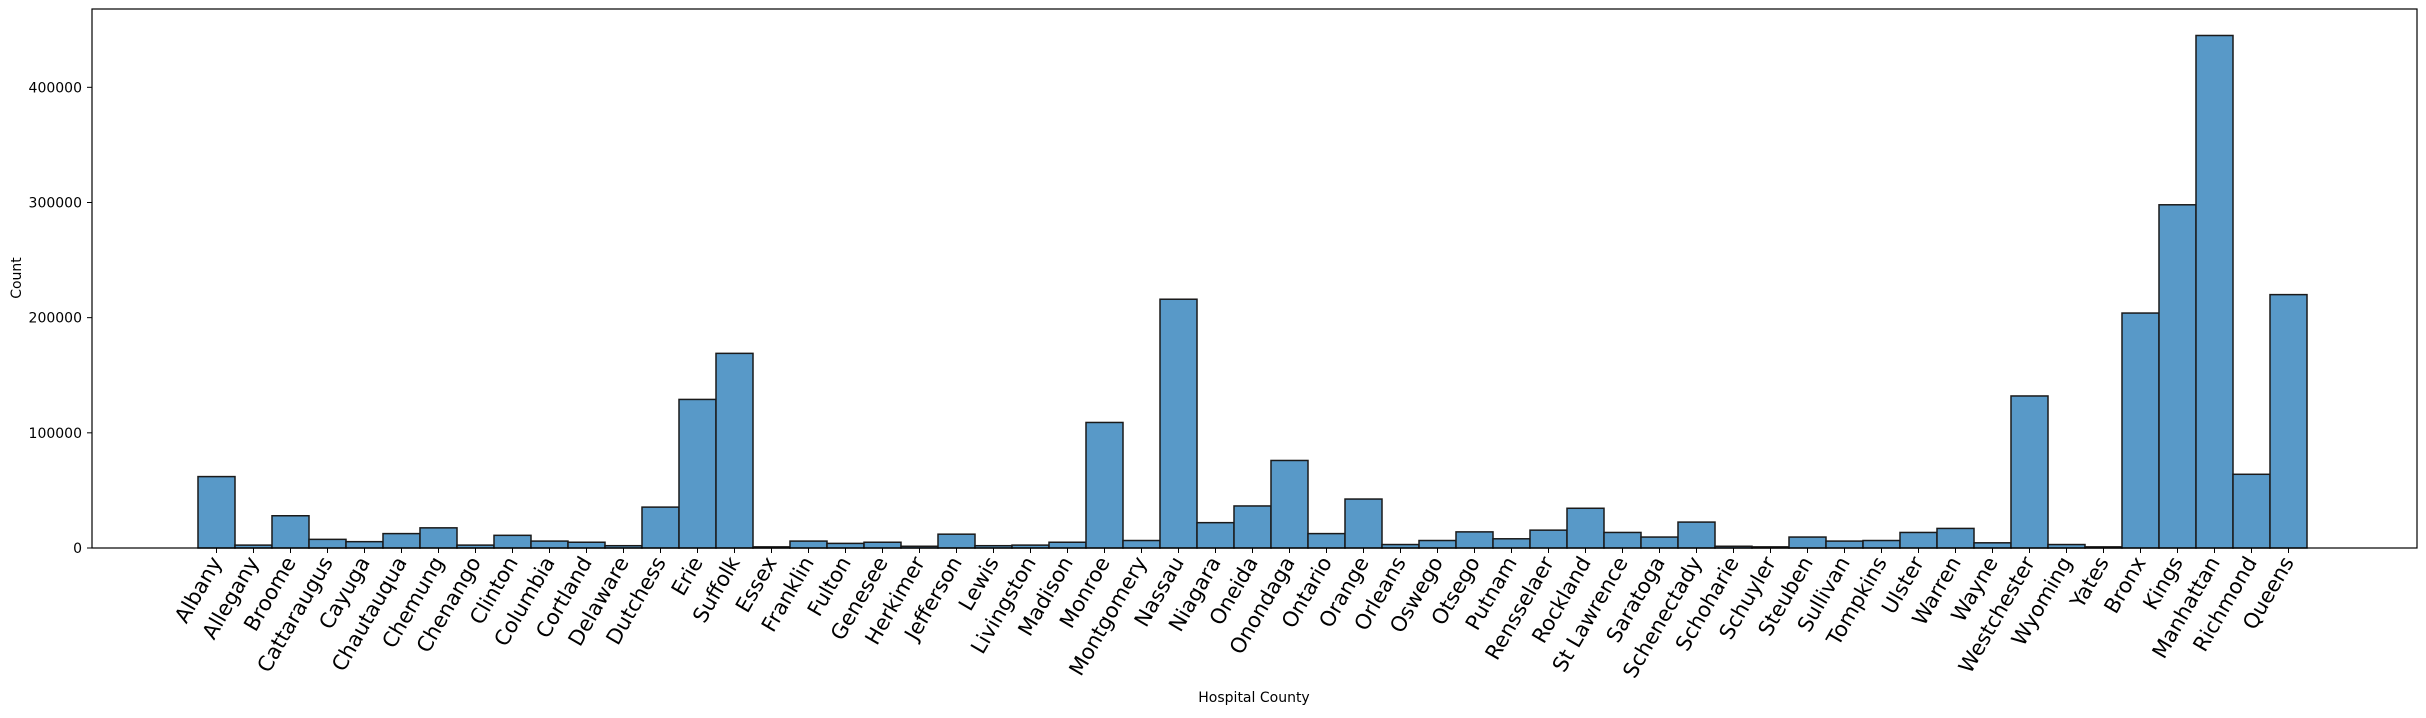  I want to click on bar-genesee, so click(882, 545).